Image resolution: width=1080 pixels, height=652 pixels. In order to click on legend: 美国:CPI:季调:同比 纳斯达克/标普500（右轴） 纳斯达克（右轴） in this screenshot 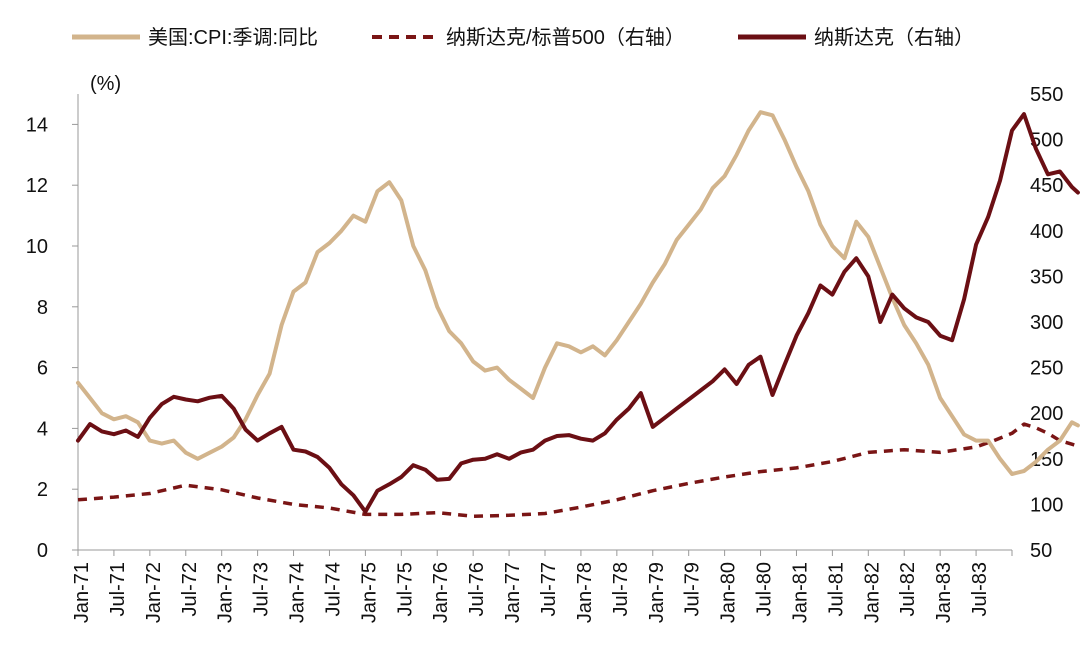, I will do `click(523, 37)`.